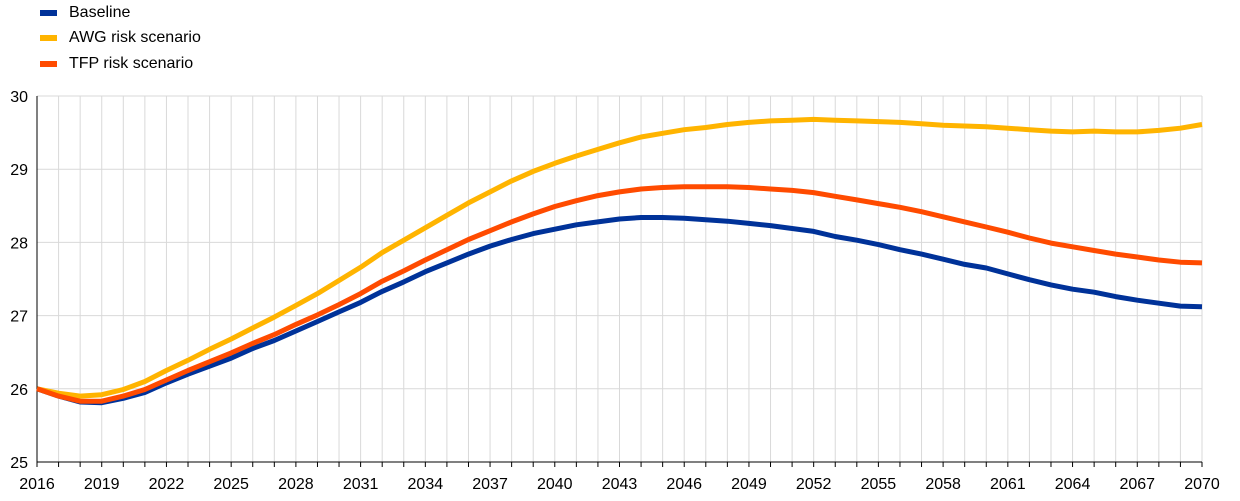 The width and height of the screenshot is (1240, 501). What do you see at coordinates (1073, 484) in the screenshot?
I see `x-tick-label: 2064` at bounding box center [1073, 484].